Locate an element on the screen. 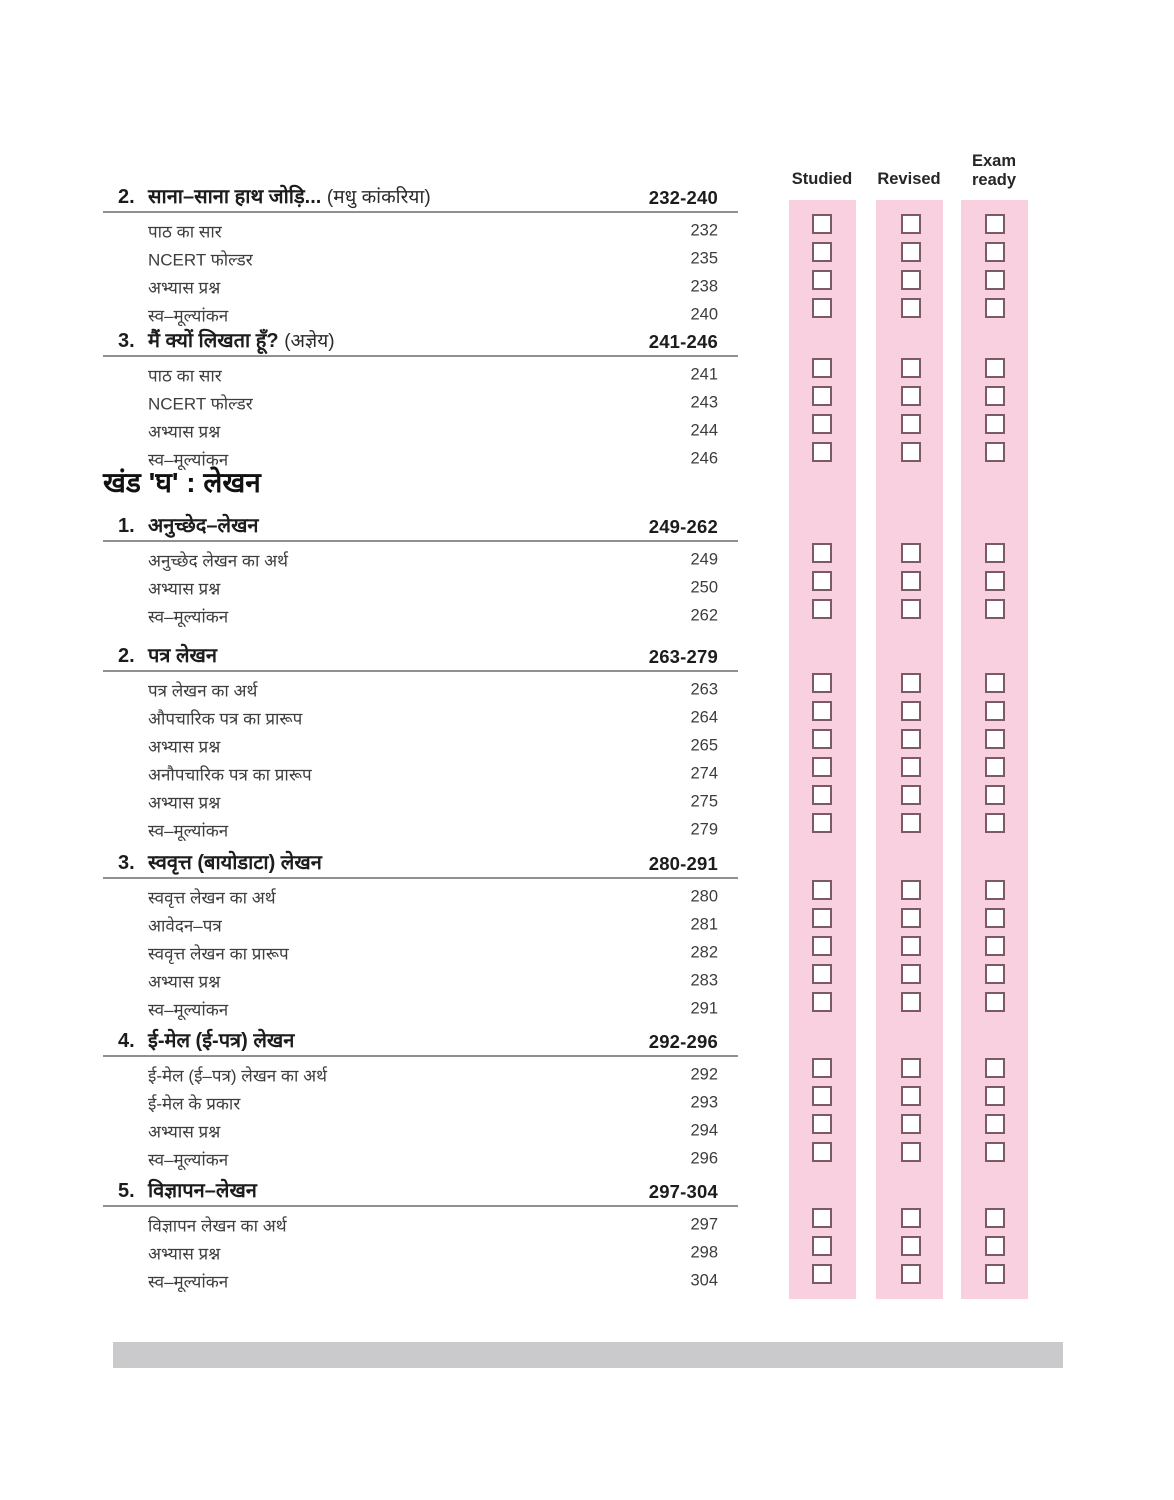 The height and width of the screenshot is (1500, 1174). chapter-author-note: (अज्ञेय) is located at coordinates (309, 341).